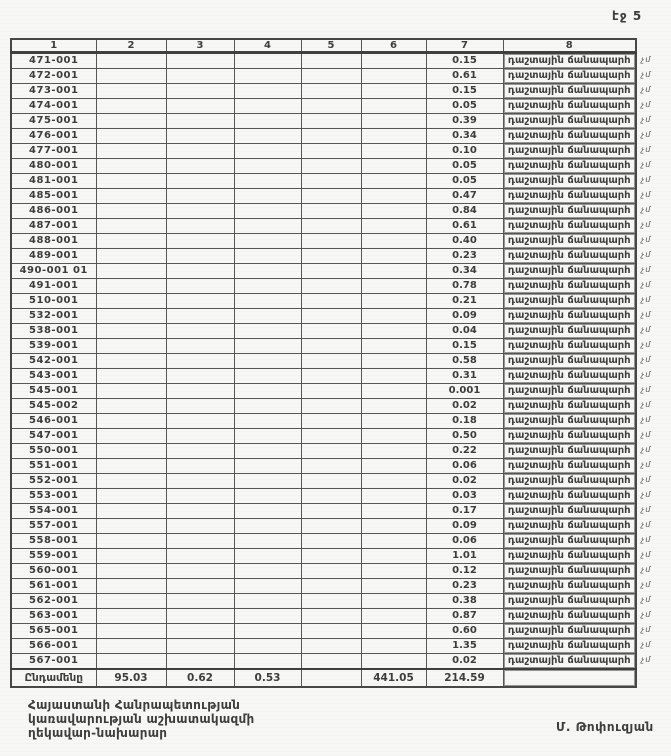 This screenshot has width=671, height=756. I want to click on table-header-row: 1 2 3 4 5 6 7 8, so click(323, 46).